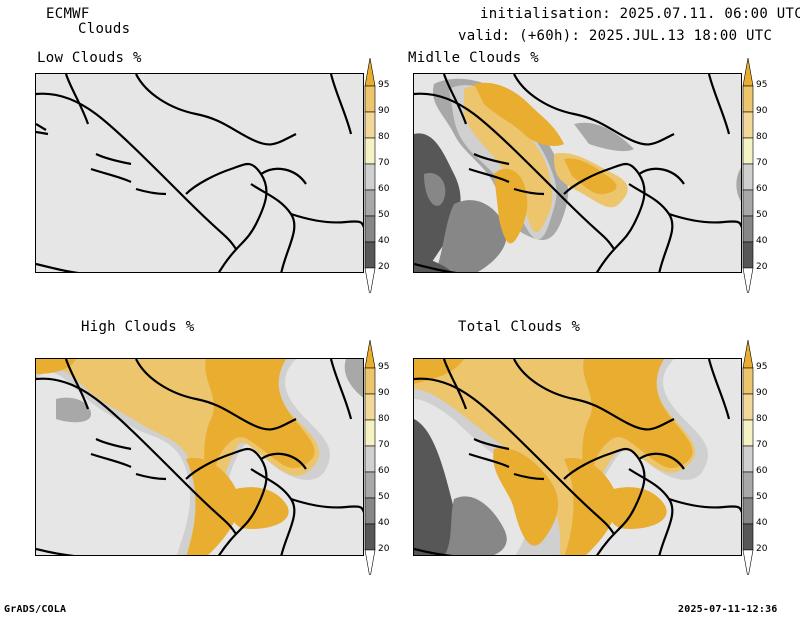 This screenshot has height=618, width=800. Describe the element at coordinates (138, 327) in the screenshot. I see `panel-title-high: High Clouds %` at that location.